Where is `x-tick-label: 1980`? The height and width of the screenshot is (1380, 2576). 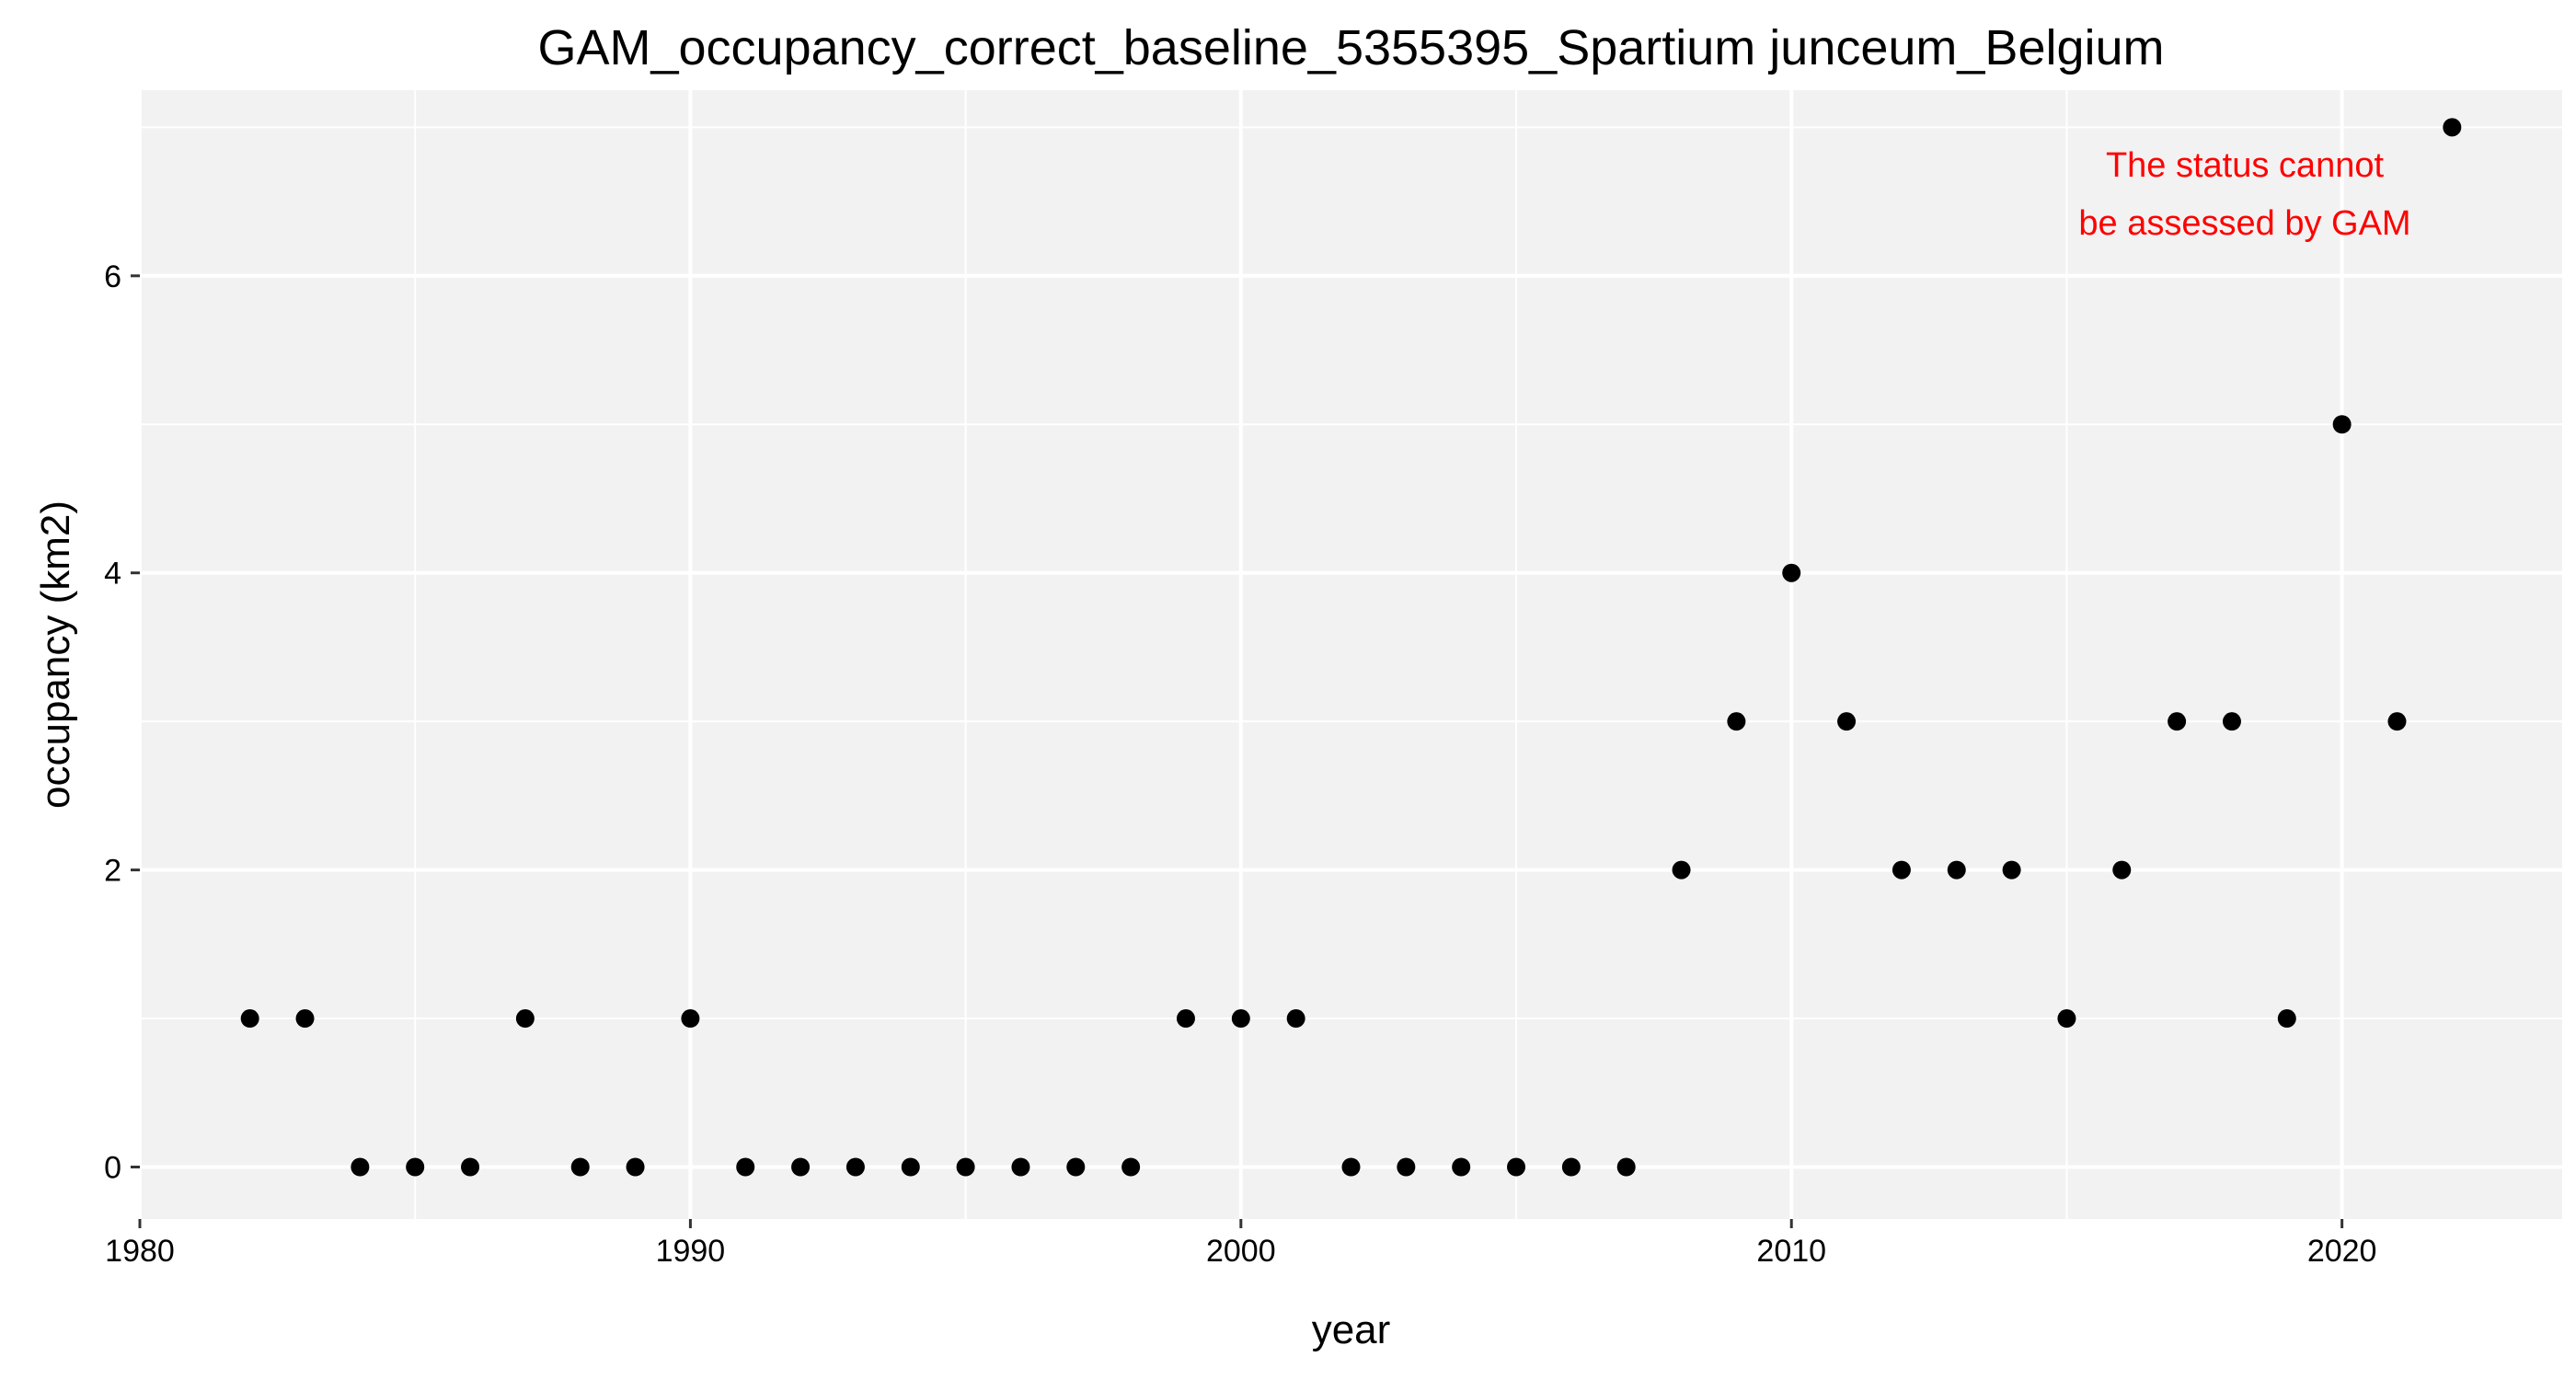
x-tick-label: 1980 is located at coordinates (140, 1251).